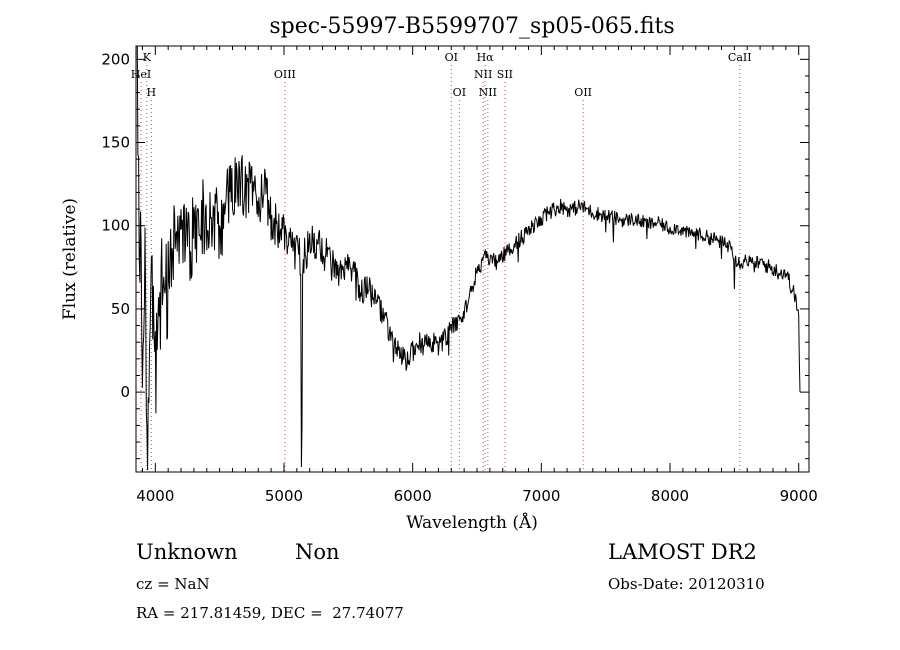 Image resolution: width=900 pixels, height=650 pixels. I want to click on obs-date: Obs-Date: 20120310, so click(686, 584).